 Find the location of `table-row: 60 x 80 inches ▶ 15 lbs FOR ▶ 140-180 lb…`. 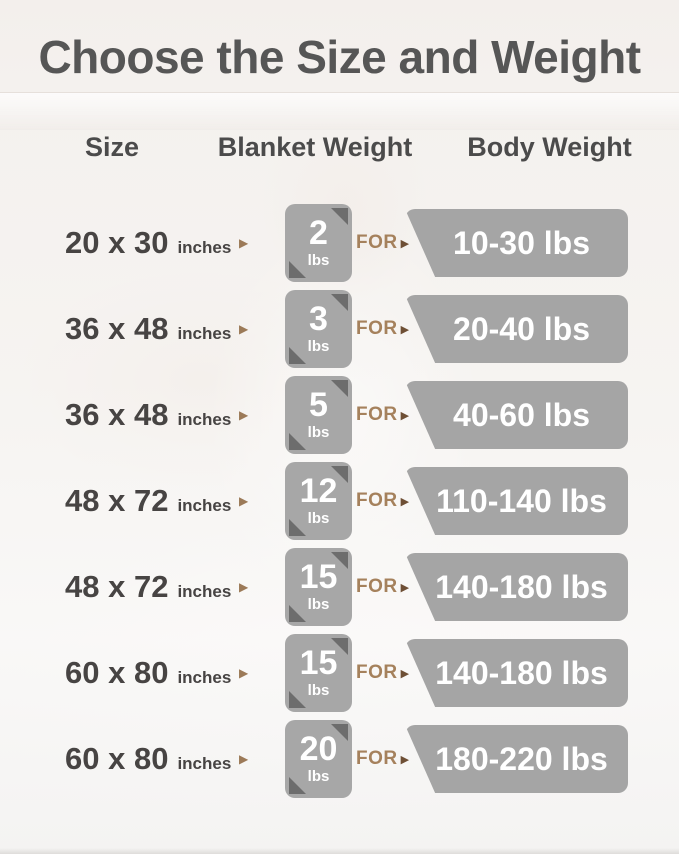

table-row: 60 x 80 inches ▶ 15 lbs FOR ▶ 140-180 lb… is located at coordinates (339, 673).